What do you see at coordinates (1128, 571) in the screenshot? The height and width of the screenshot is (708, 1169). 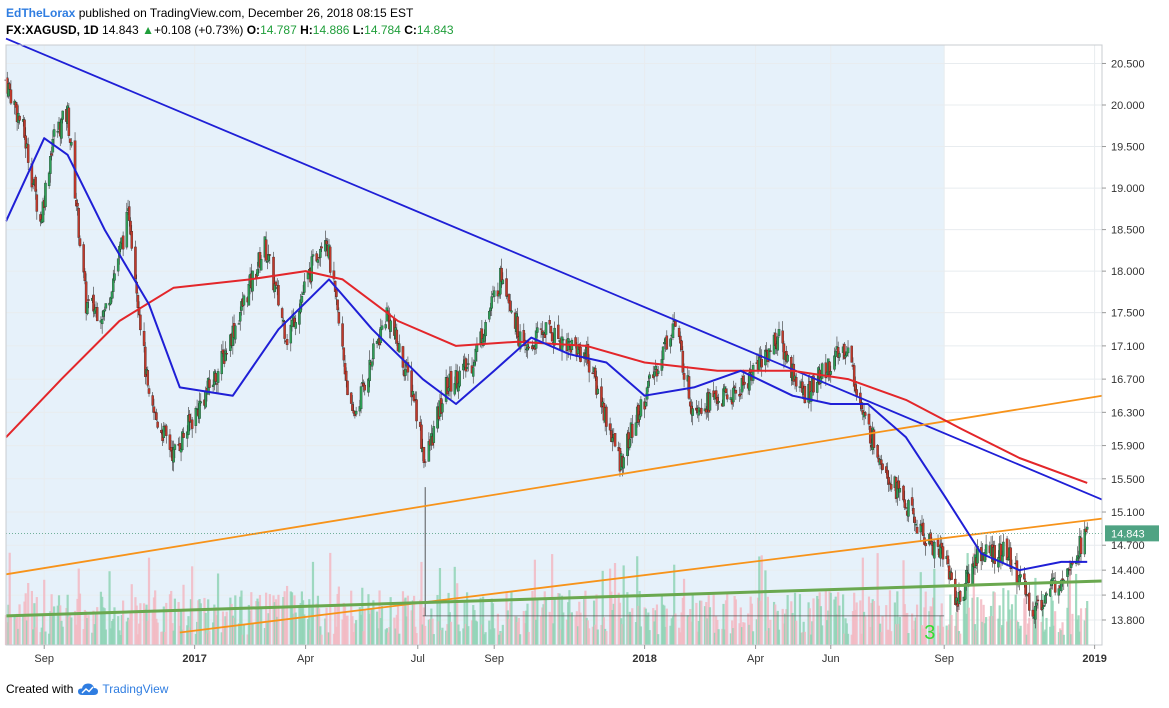 I see `y-tick-label: 14.400` at bounding box center [1128, 571].